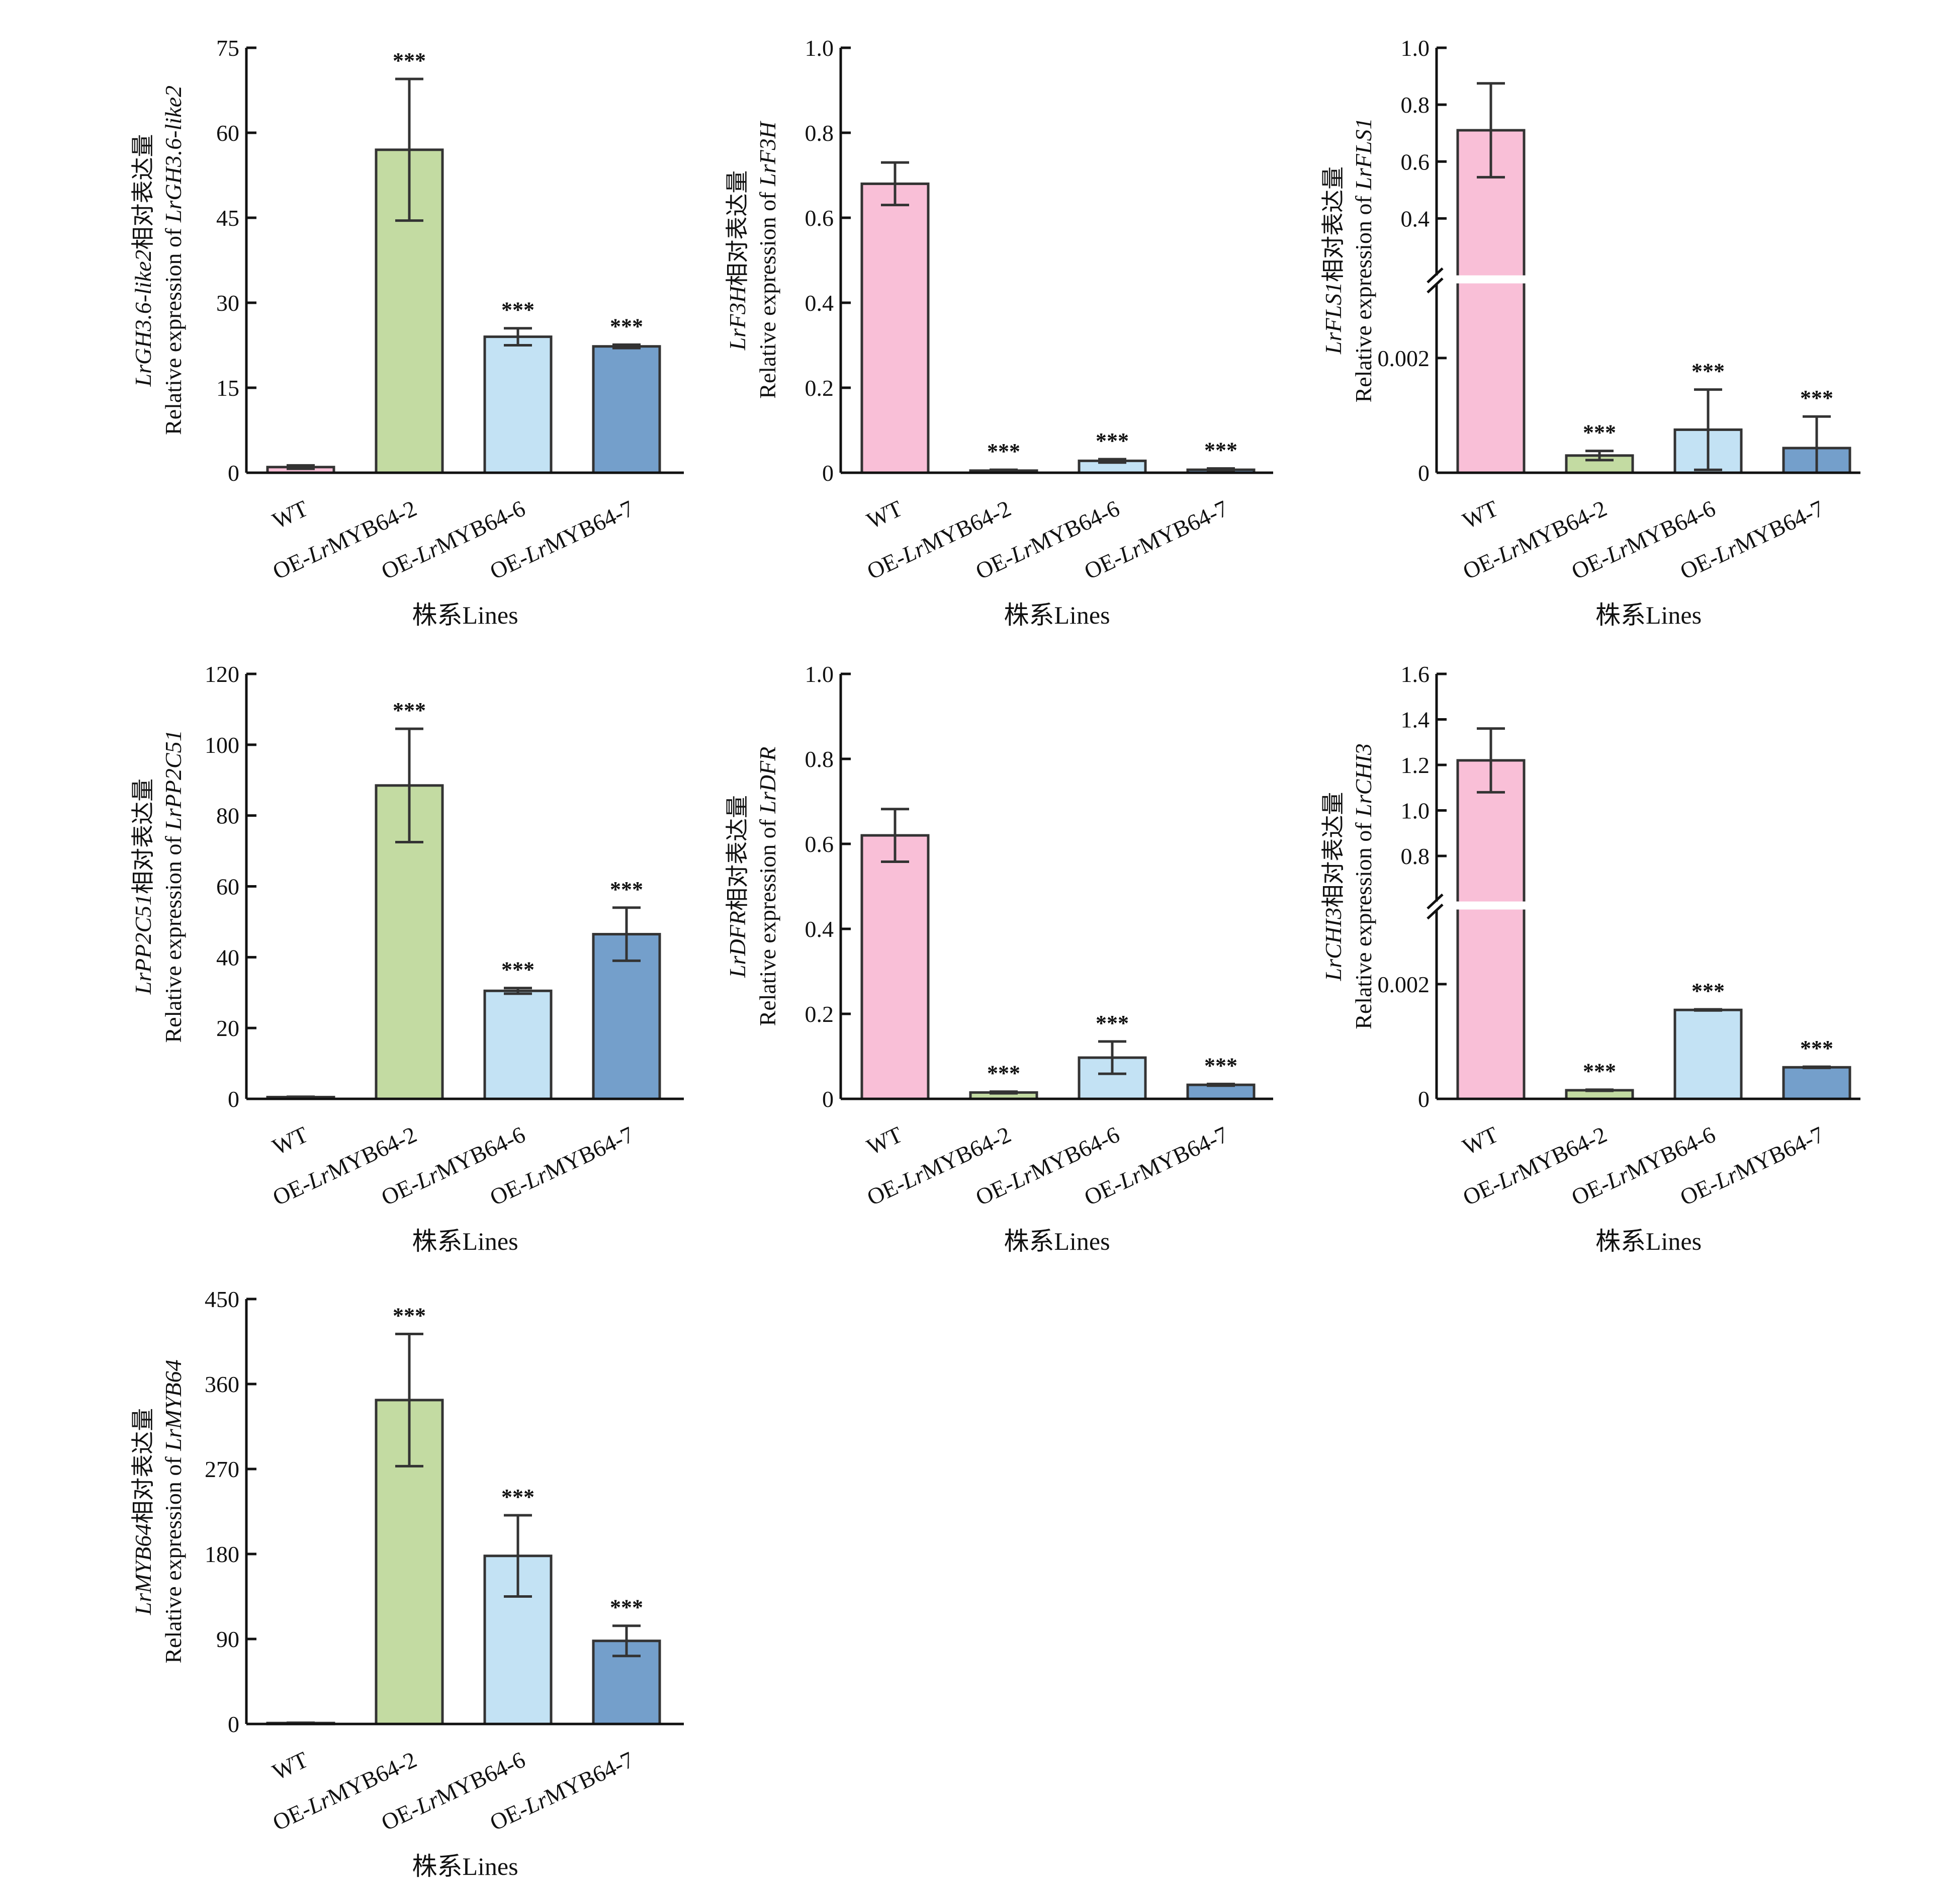 The width and height of the screenshot is (1960, 1901). I want to click on y-axis-label-cn: LrPP2C51相对表达量, so click(143, 887).